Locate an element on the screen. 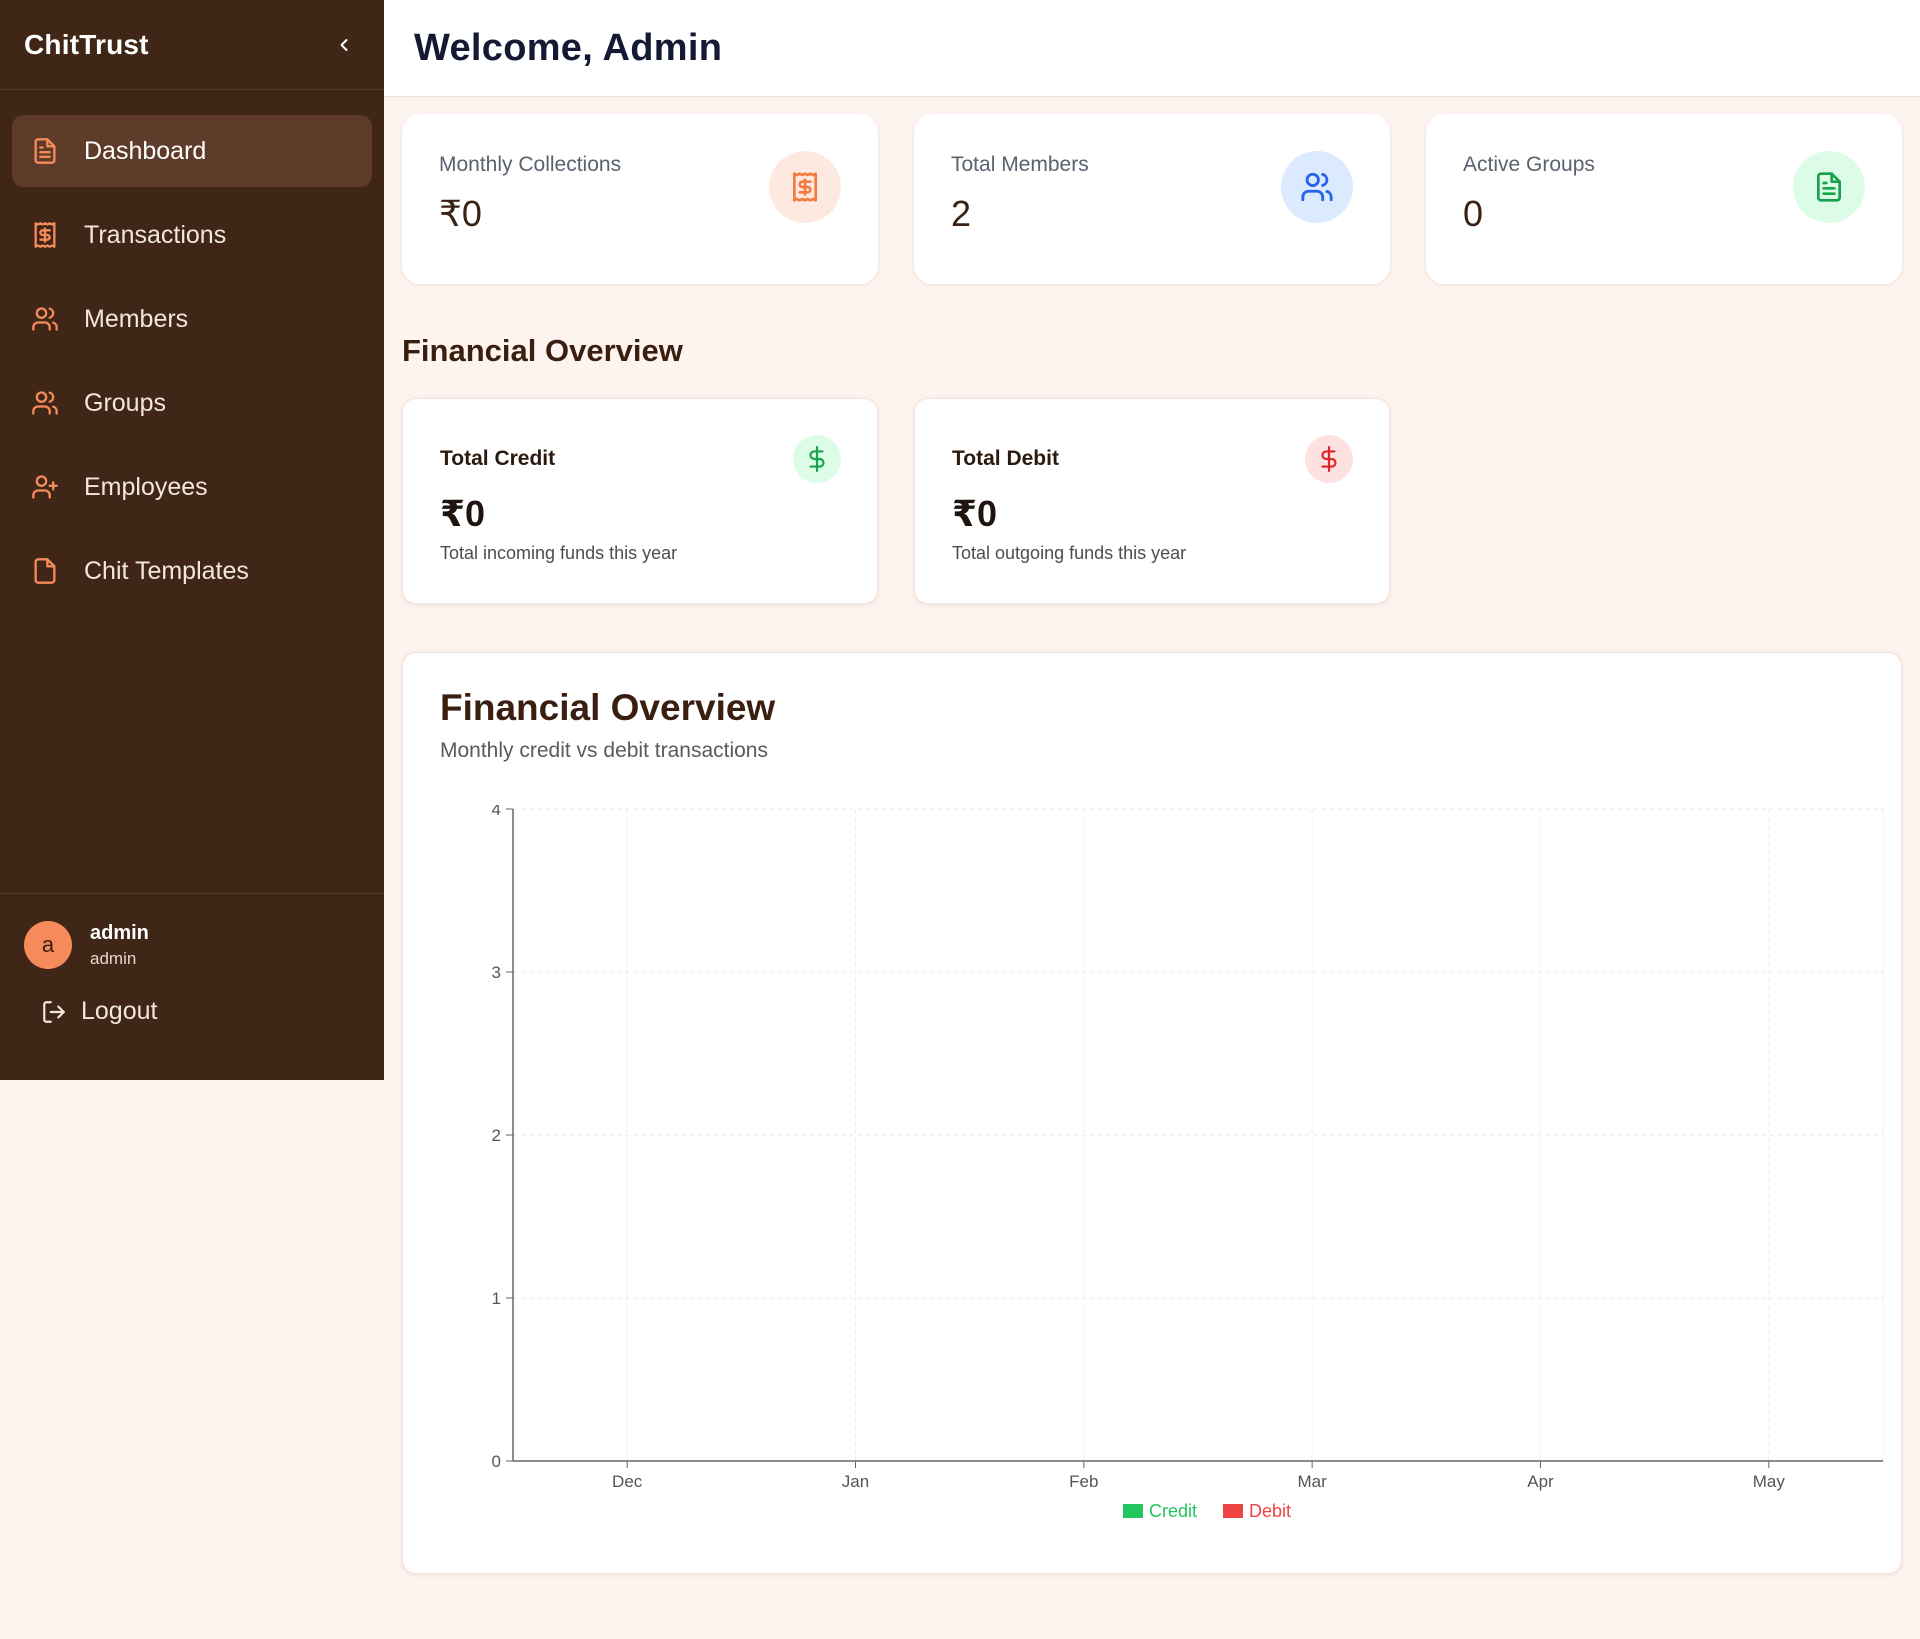 This screenshot has height=1639, width=1920. sidebar-item-label: Groups is located at coordinates (125, 402).